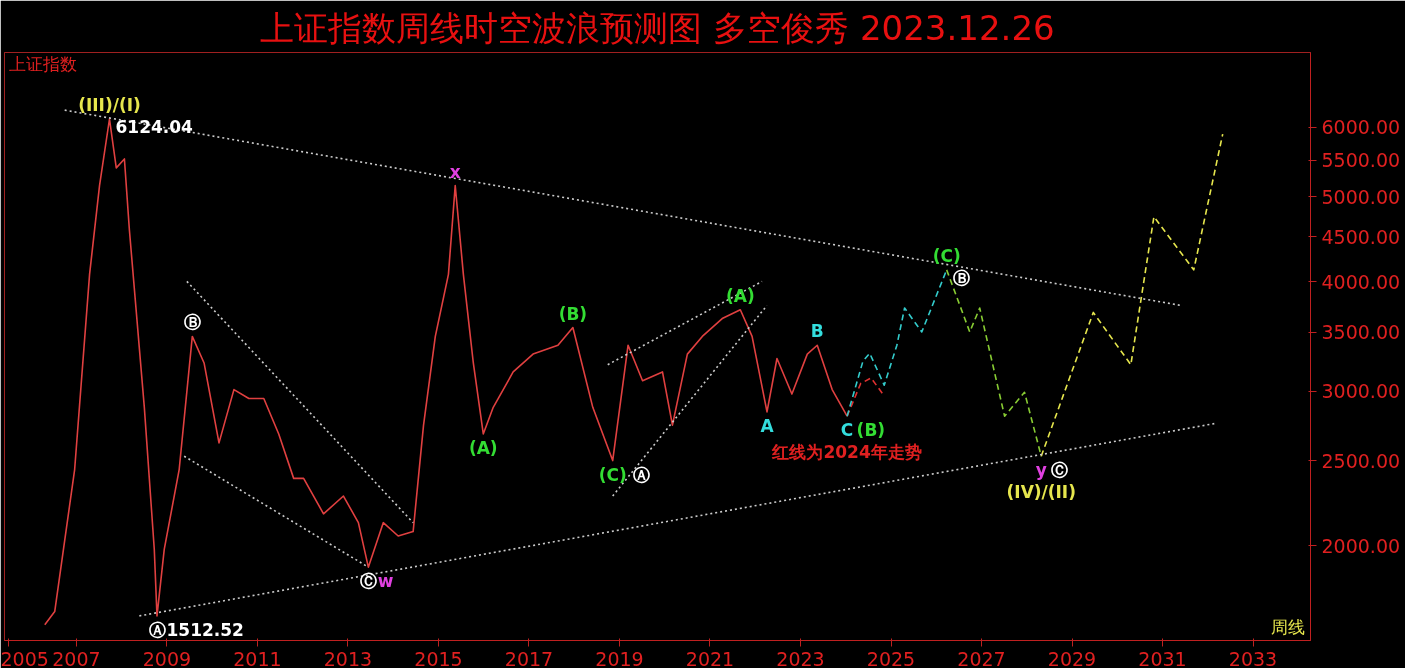  I want to click on y-tick-label: 4500.00, so click(1361, 236).